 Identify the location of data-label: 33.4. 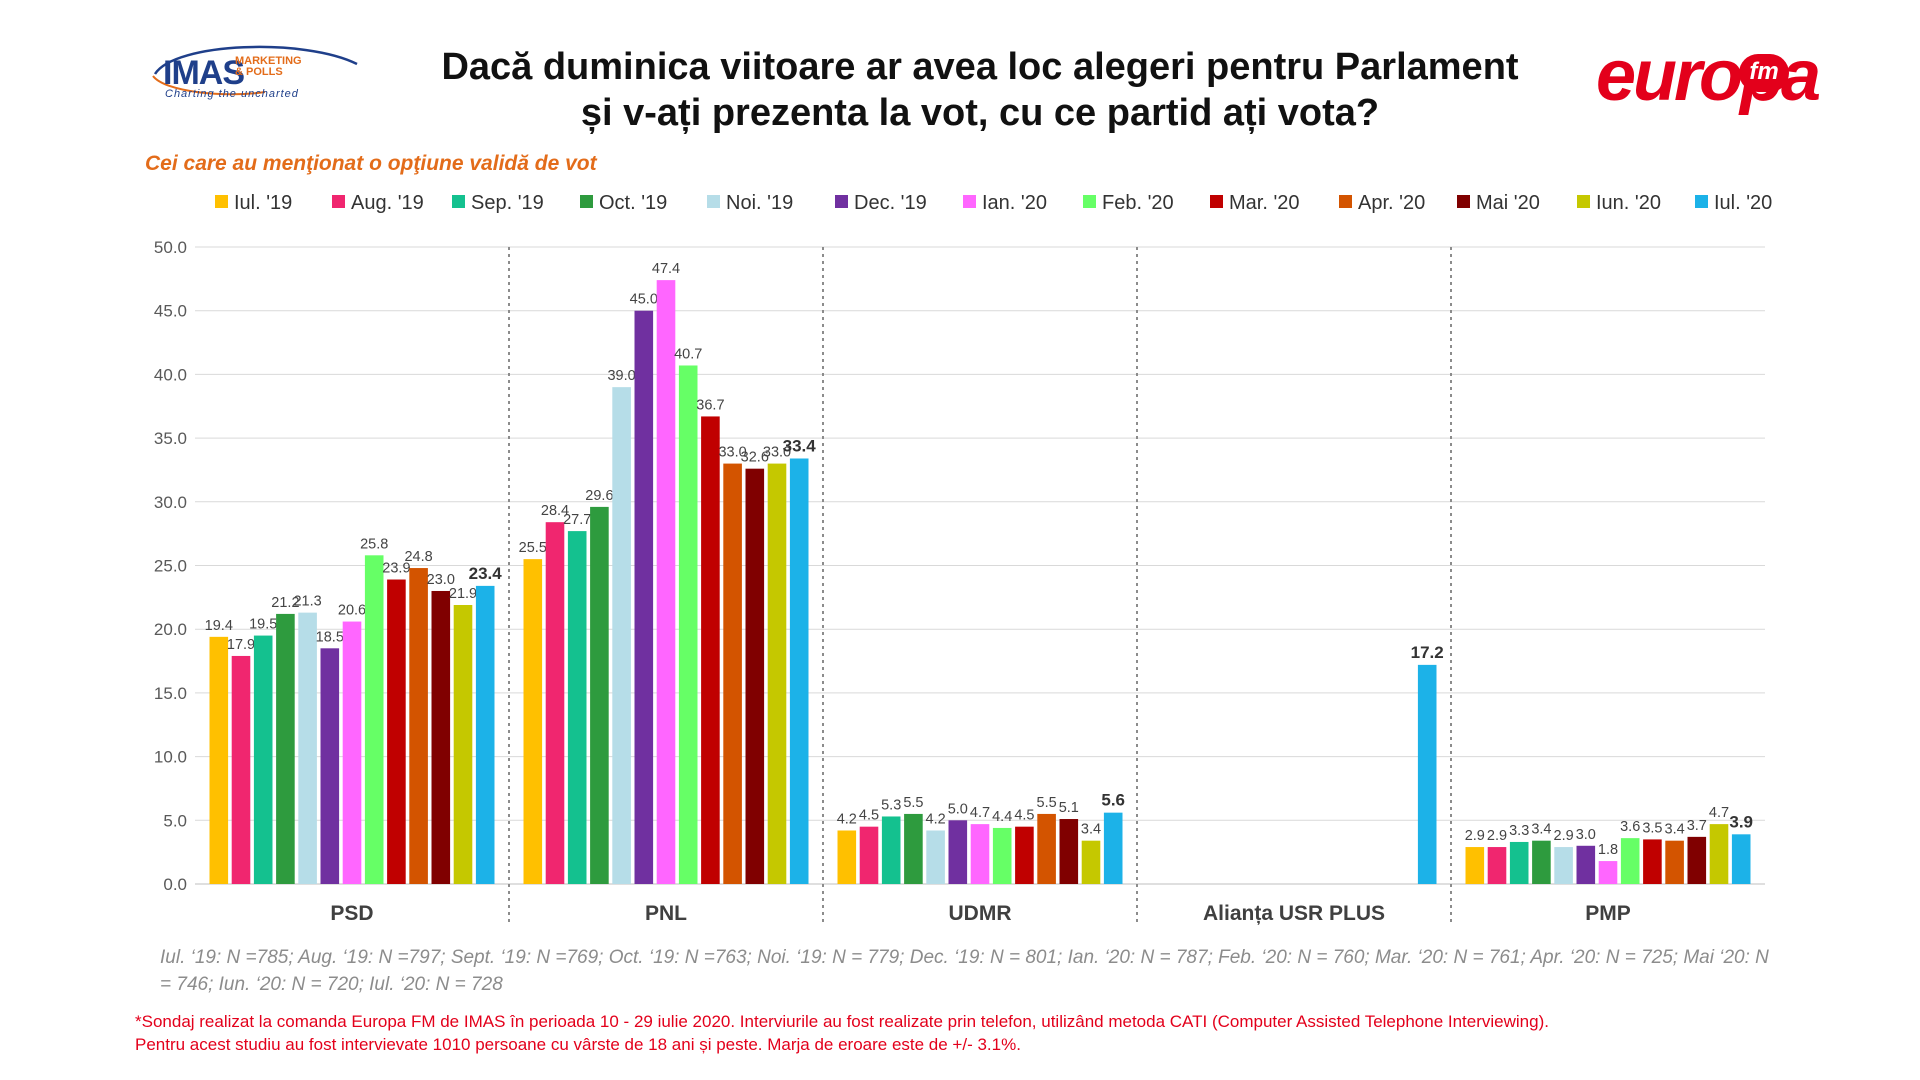
(800, 445).